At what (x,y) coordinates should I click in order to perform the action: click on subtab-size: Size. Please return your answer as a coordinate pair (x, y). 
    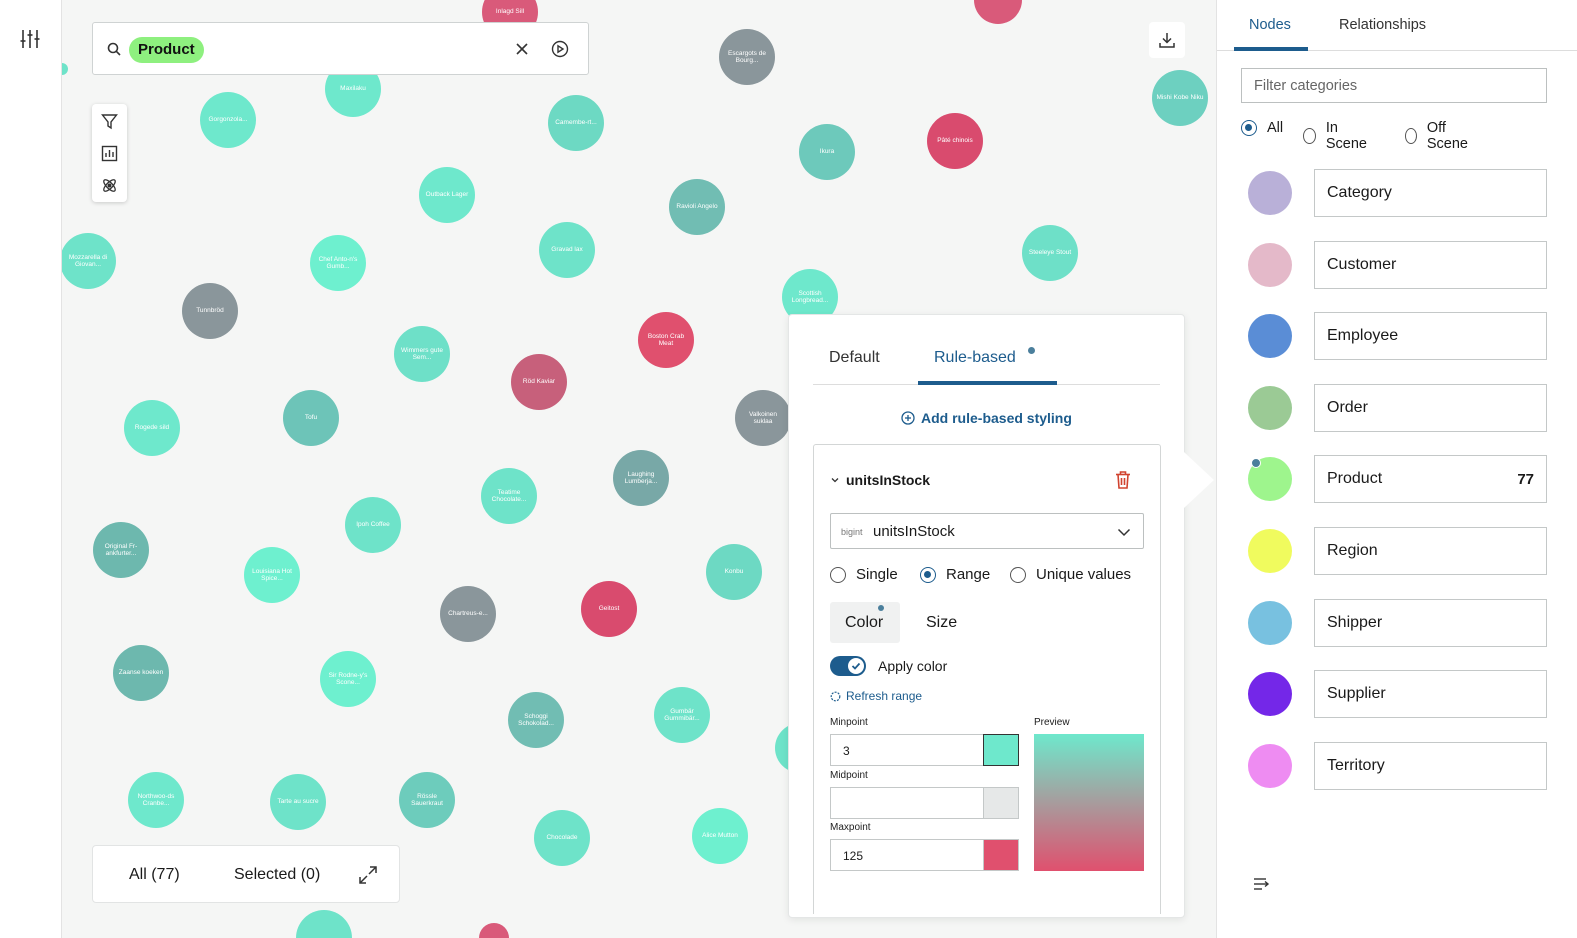
    Looking at the image, I should click on (942, 622).